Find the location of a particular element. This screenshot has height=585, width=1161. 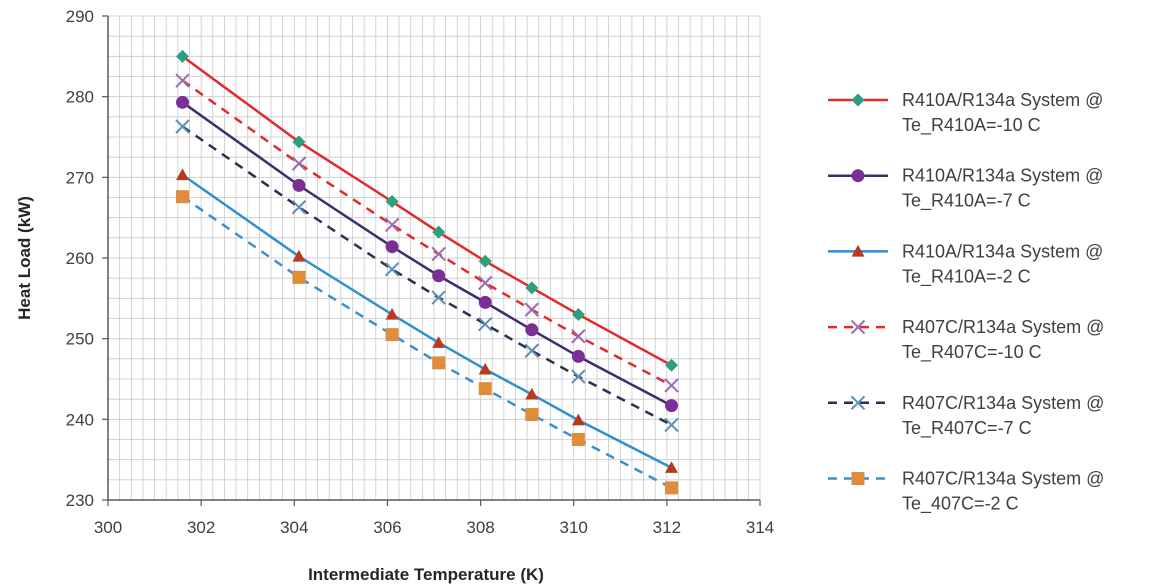

y-tick-label: 240 is located at coordinates (80, 419).